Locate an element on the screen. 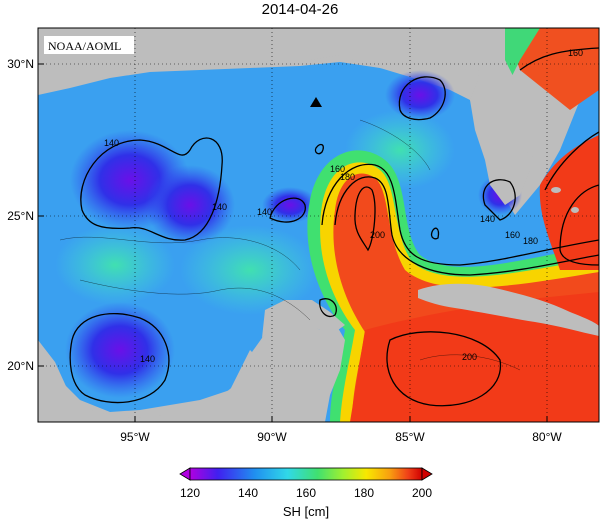  colorbar-tick: 120 is located at coordinates (190, 493).